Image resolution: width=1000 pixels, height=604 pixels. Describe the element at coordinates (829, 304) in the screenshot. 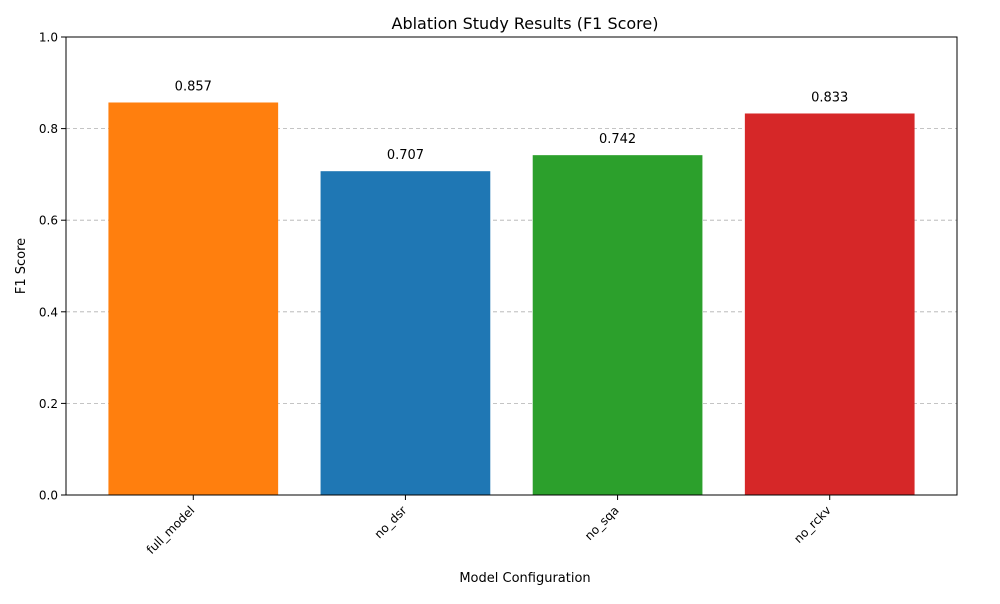

I see `bar-no-rckv` at that location.